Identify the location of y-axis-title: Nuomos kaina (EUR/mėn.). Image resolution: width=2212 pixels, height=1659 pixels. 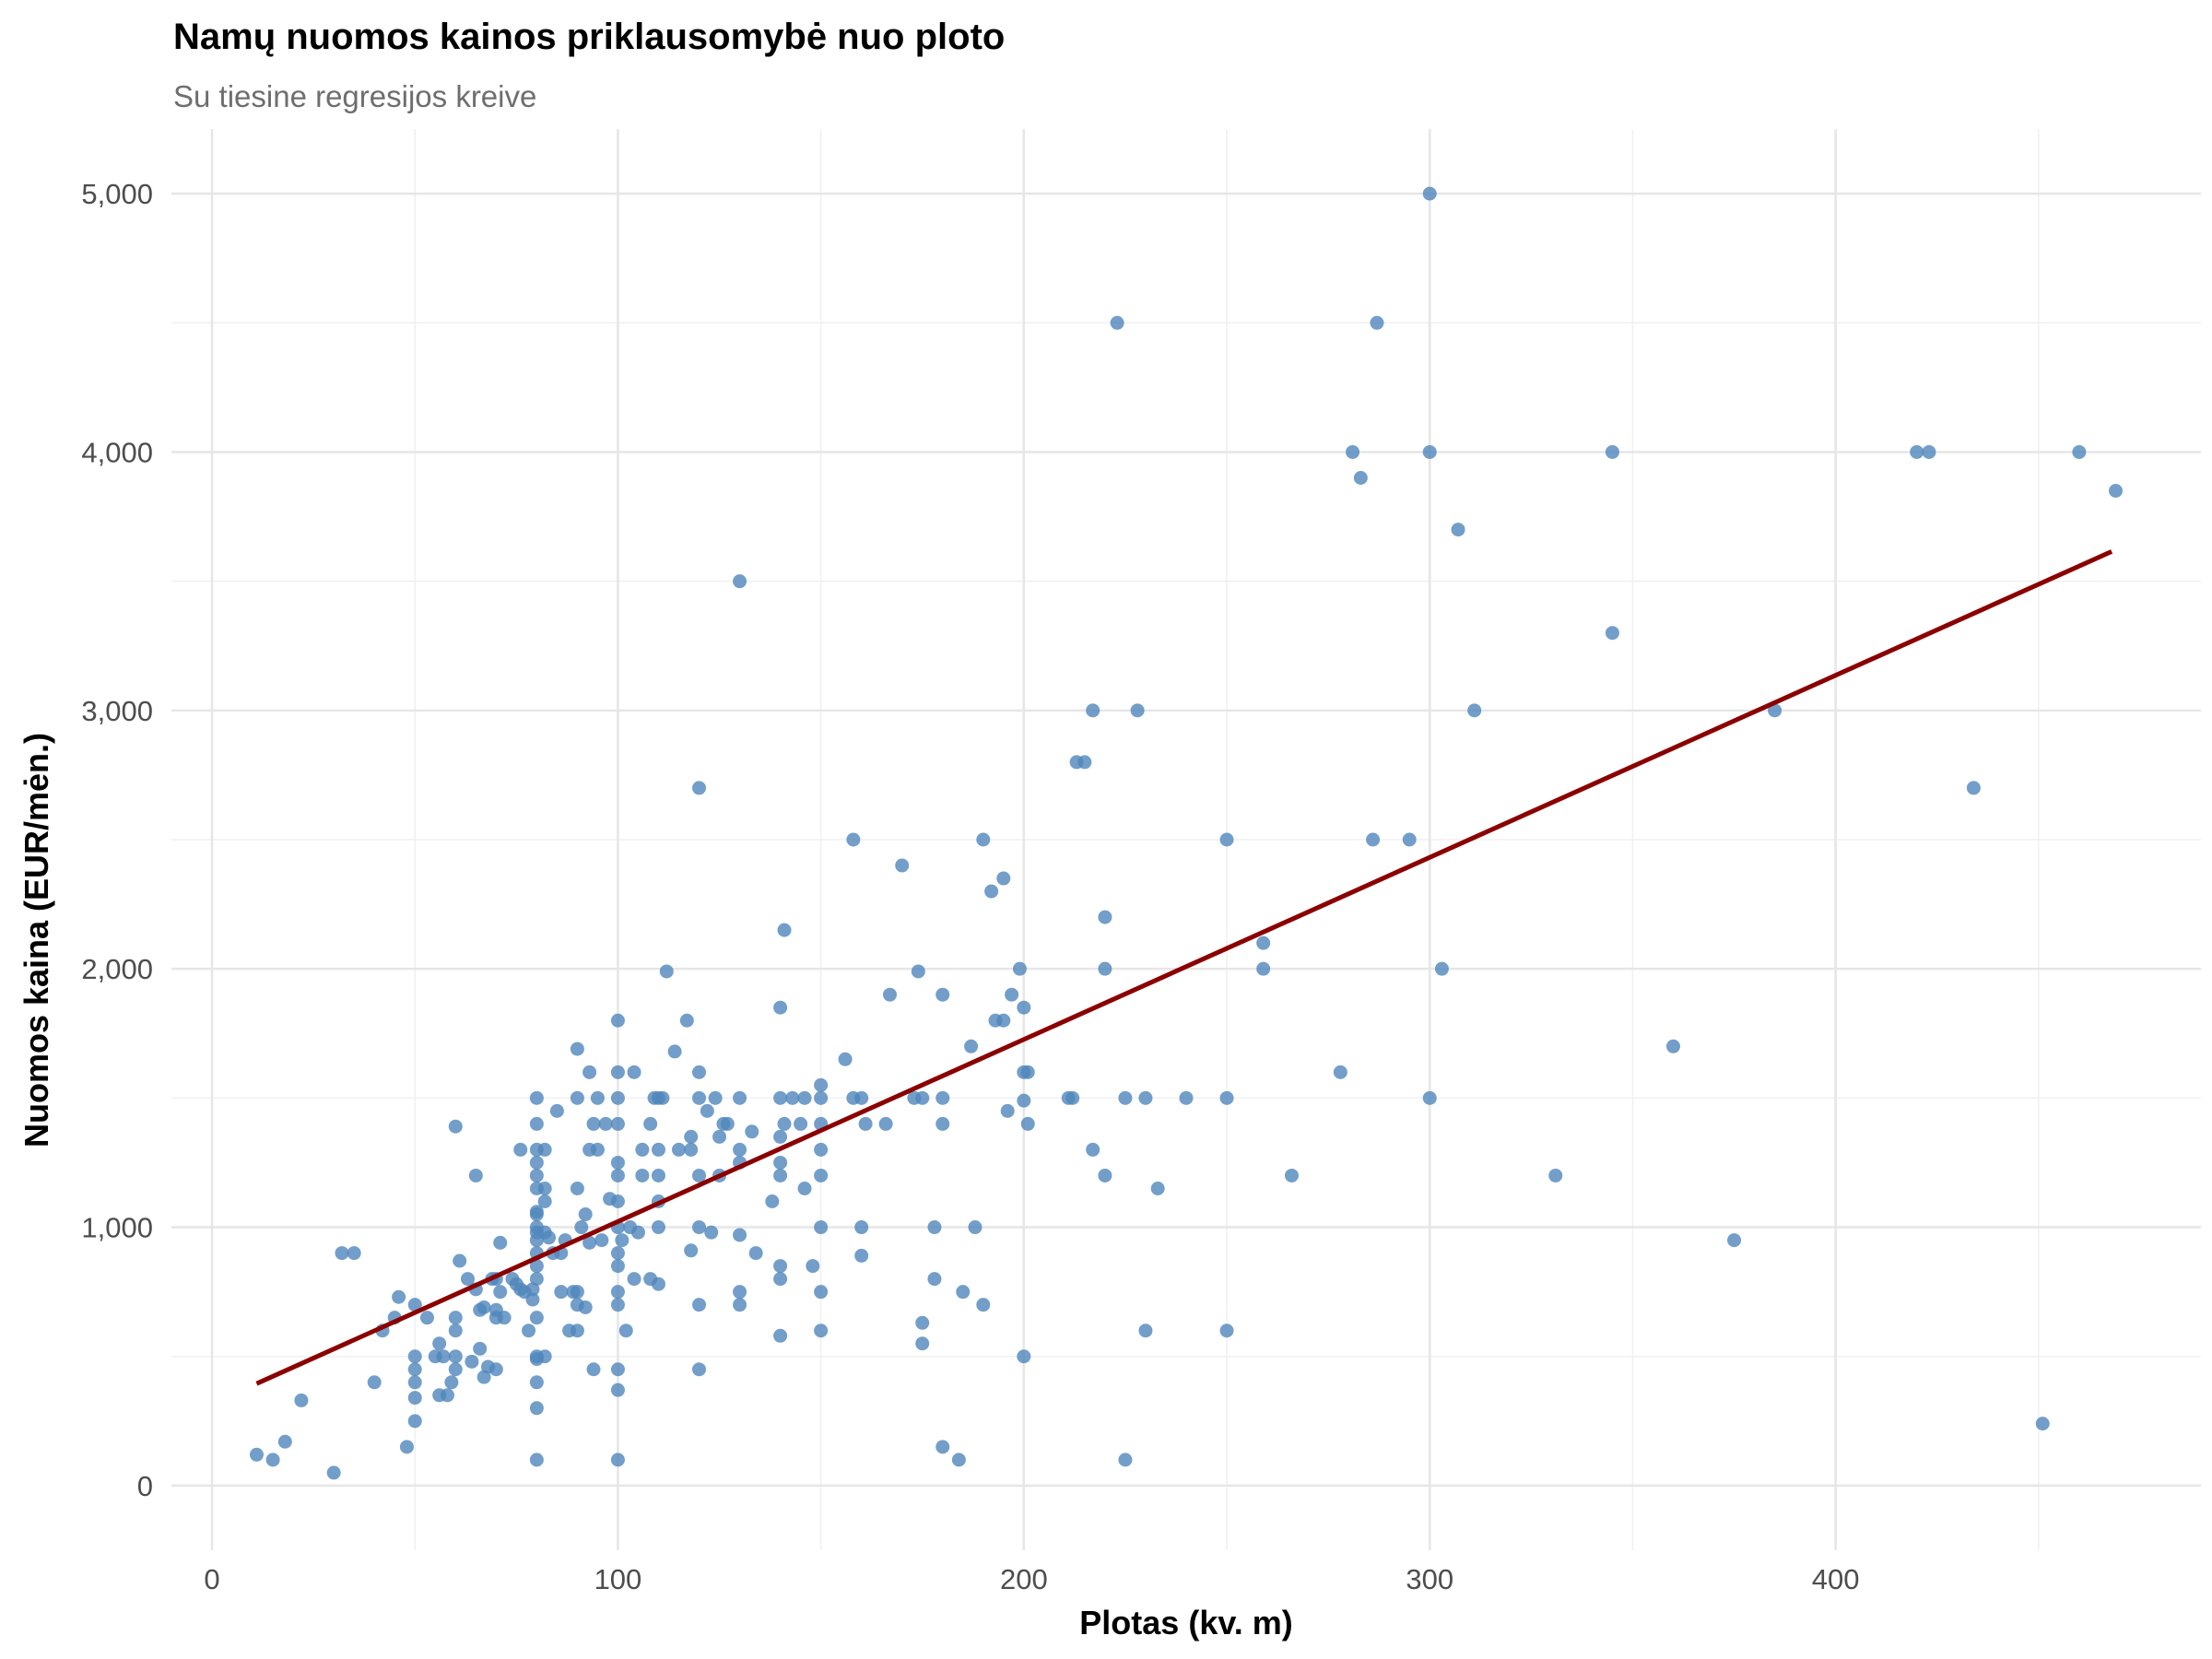
(36, 940).